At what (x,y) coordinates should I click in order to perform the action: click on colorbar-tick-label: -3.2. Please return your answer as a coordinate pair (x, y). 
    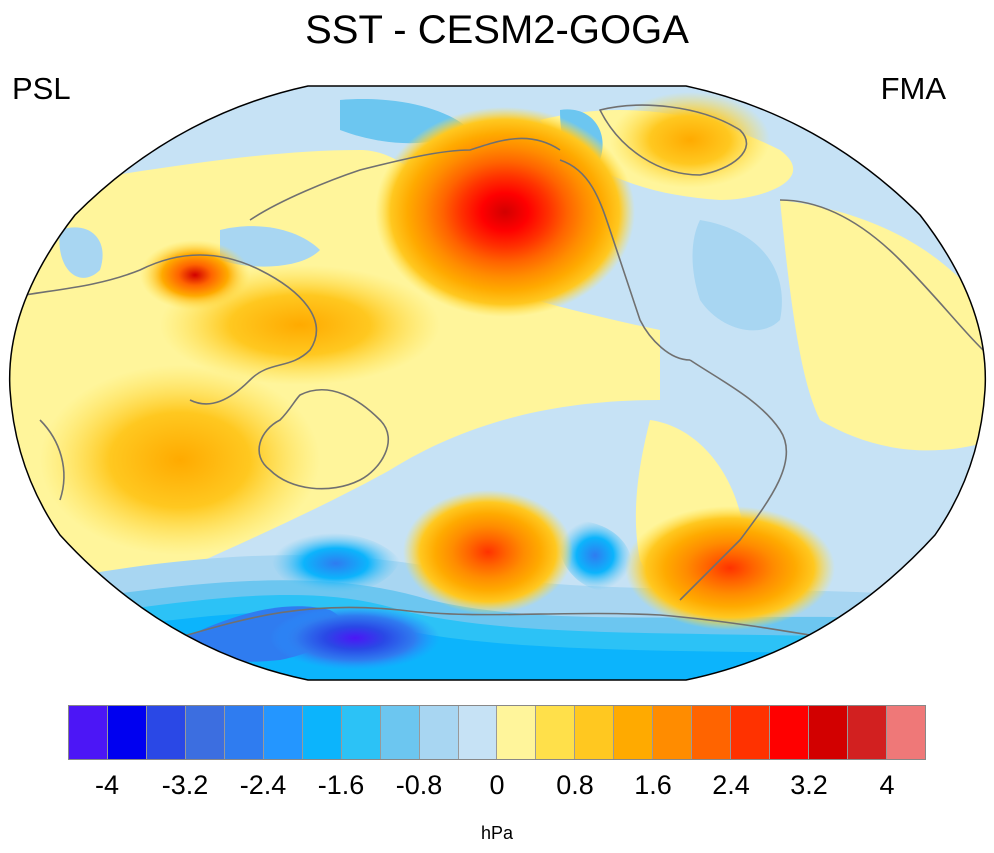
    Looking at the image, I should click on (185, 785).